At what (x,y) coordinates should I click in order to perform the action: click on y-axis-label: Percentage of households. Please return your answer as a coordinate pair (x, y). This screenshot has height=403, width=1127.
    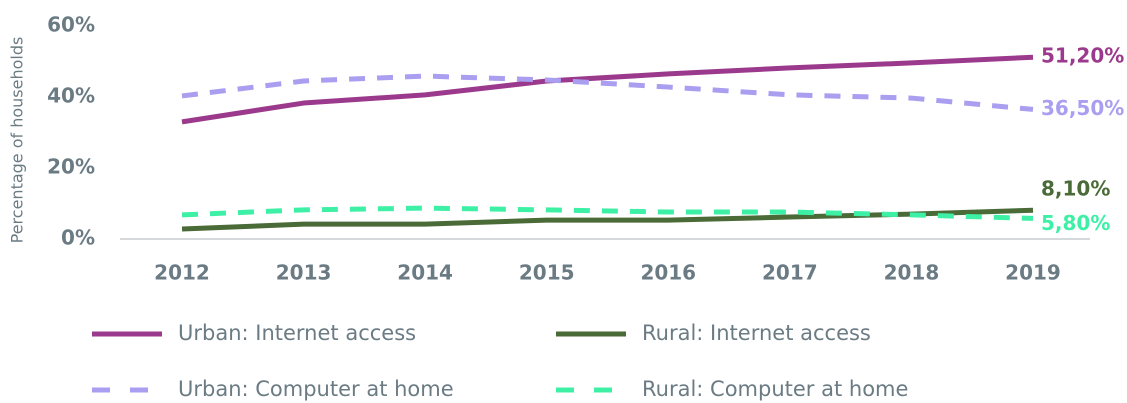
    Looking at the image, I should click on (17, 140).